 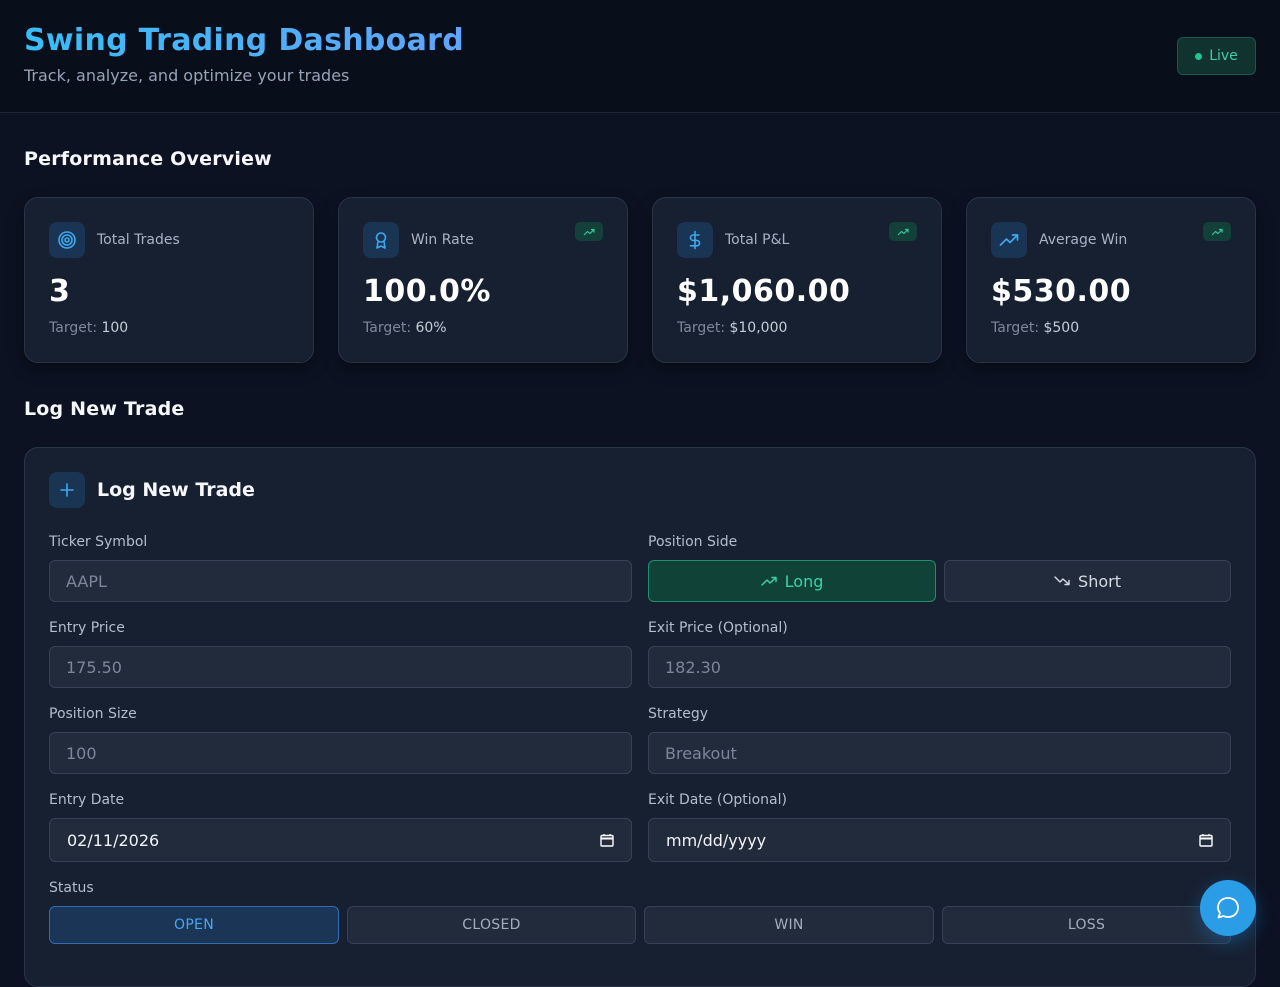 What do you see at coordinates (789, 925) in the screenshot?
I see `status-win-button: WIN` at bounding box center [789, 925].